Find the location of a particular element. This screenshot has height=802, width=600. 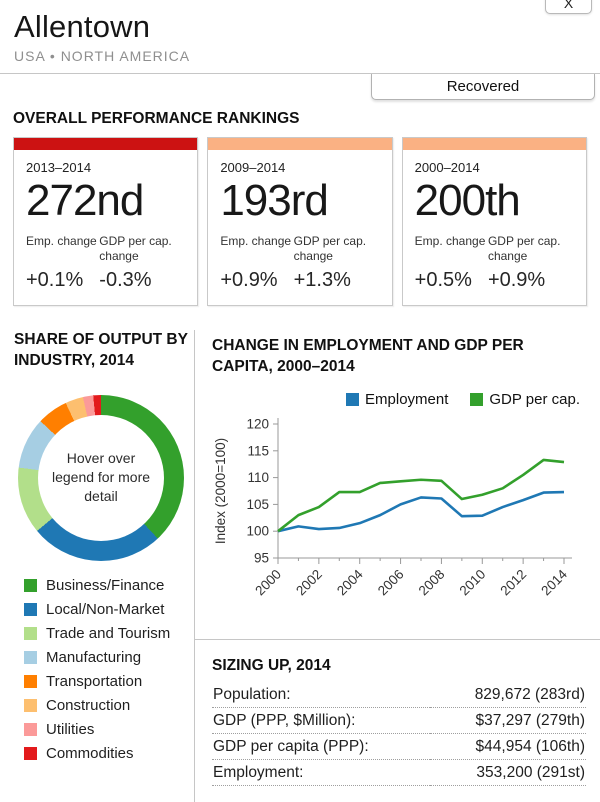

emp-change-value: +0.1% is located at coordinates (55, 280).